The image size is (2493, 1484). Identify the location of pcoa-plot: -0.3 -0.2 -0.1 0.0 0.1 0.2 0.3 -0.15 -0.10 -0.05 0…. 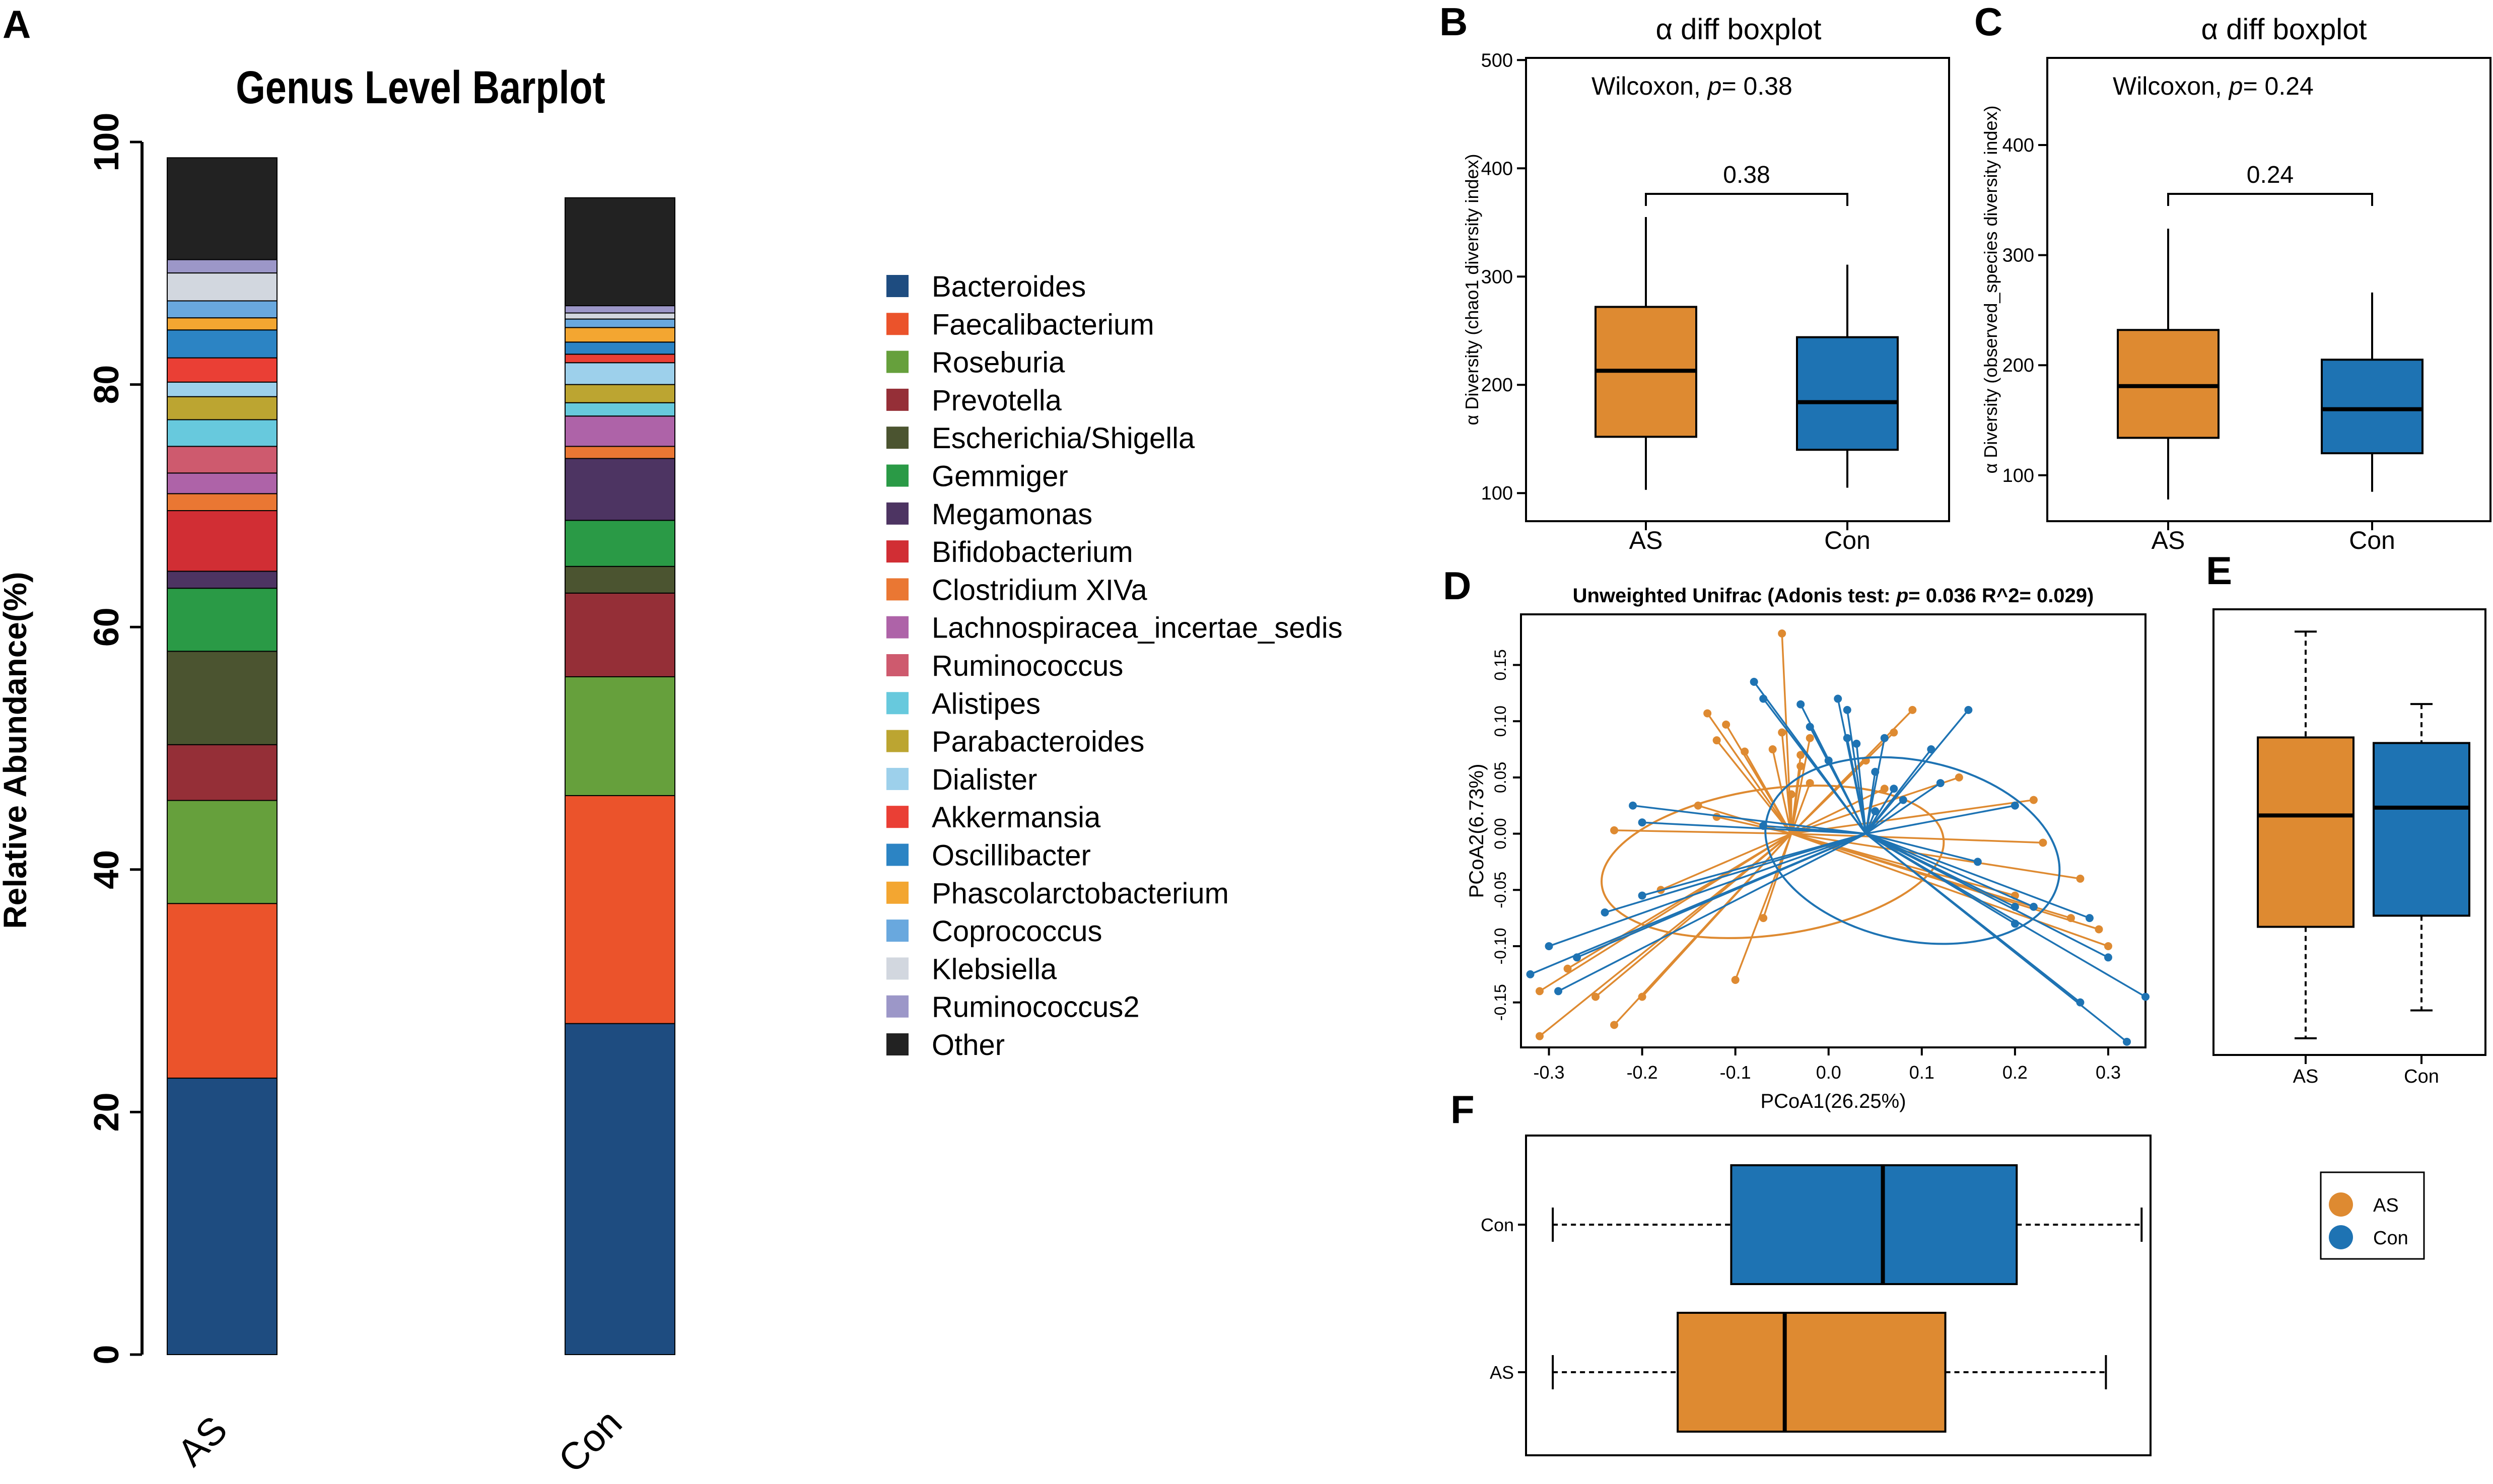
(1821, 856).